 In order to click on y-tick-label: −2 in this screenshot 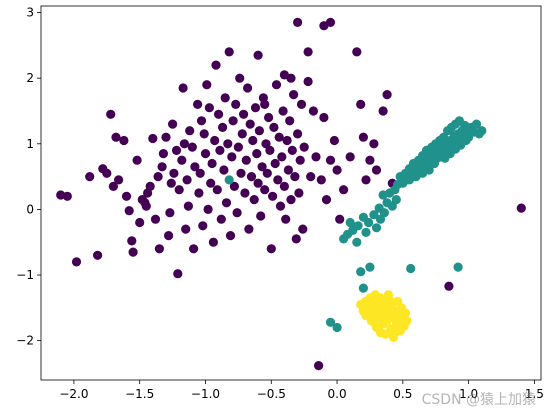, I will do `click(25, 341)`.